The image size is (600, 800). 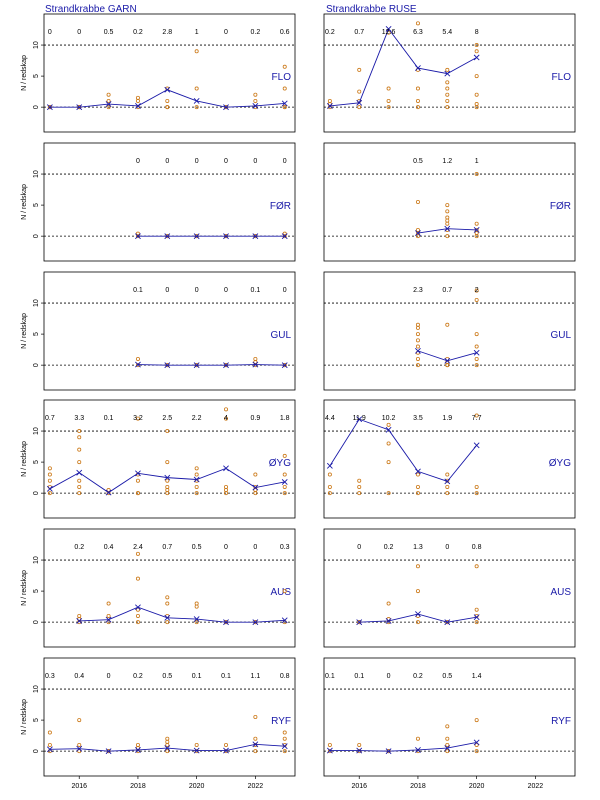 What do you see at coordinates (285, 547) in the screenshot?
I see `mean-value-label: 0.3` at bounding box center [285, 547].